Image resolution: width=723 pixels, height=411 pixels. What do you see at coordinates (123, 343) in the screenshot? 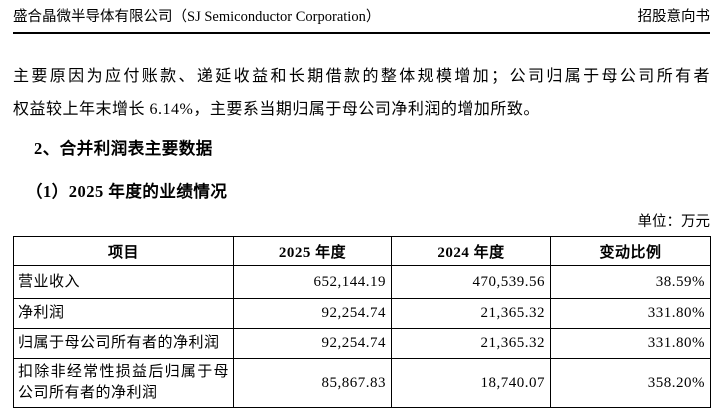
I see `table-cell-item: 归属于母公司所有者的净利润` at bounding box center [123, 343].